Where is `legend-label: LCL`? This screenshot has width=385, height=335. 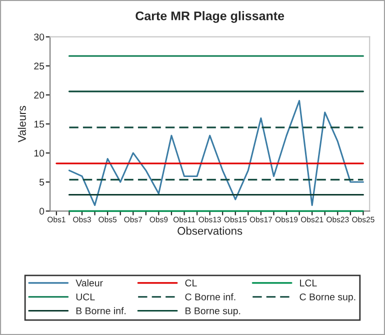
legend-label: LCL is located at coordinates (308, 283).